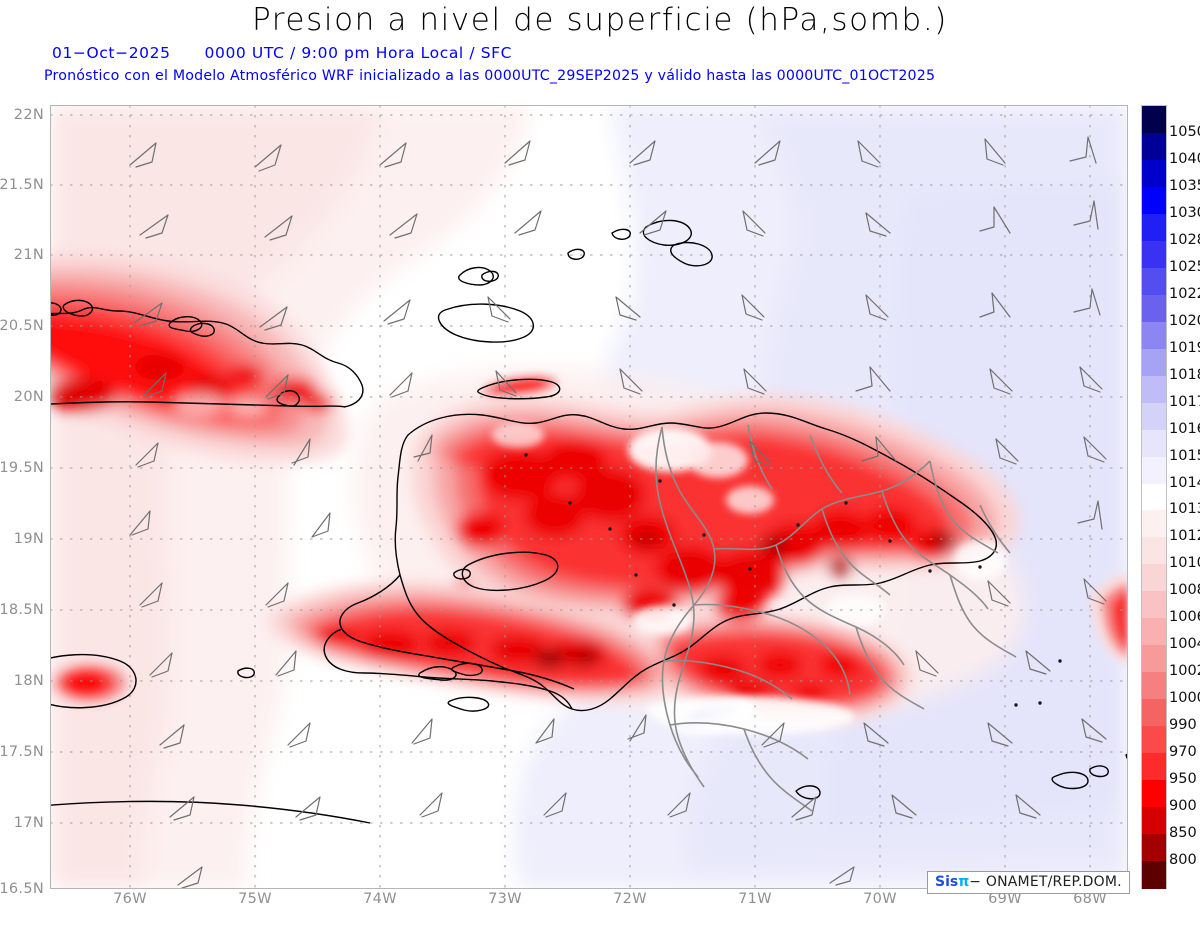 The width and height of the screenshot is (1200, 927). I want to click on province-boundaries, so click(836, 618).